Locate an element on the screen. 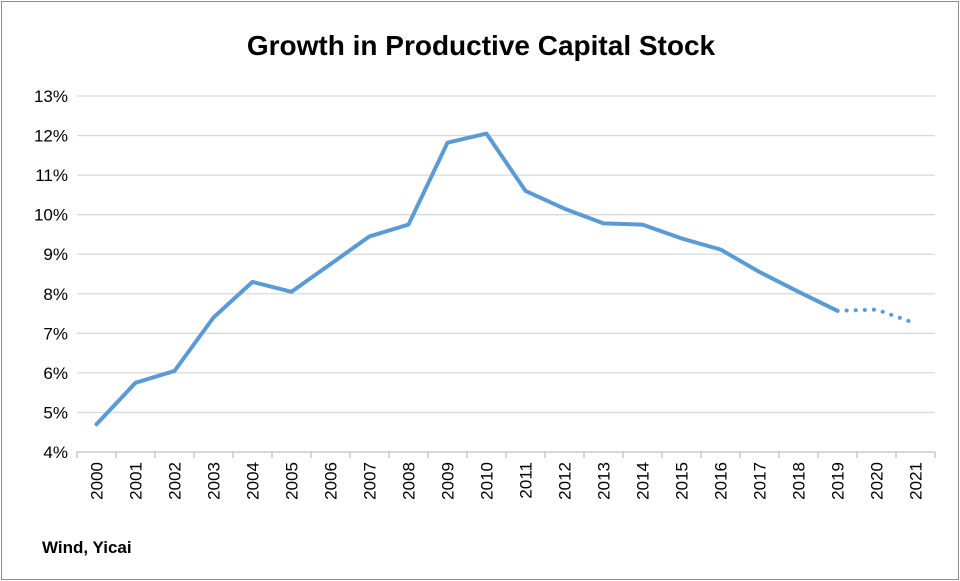  x-tick-label: 2021 is located at coordinates (916, 481).